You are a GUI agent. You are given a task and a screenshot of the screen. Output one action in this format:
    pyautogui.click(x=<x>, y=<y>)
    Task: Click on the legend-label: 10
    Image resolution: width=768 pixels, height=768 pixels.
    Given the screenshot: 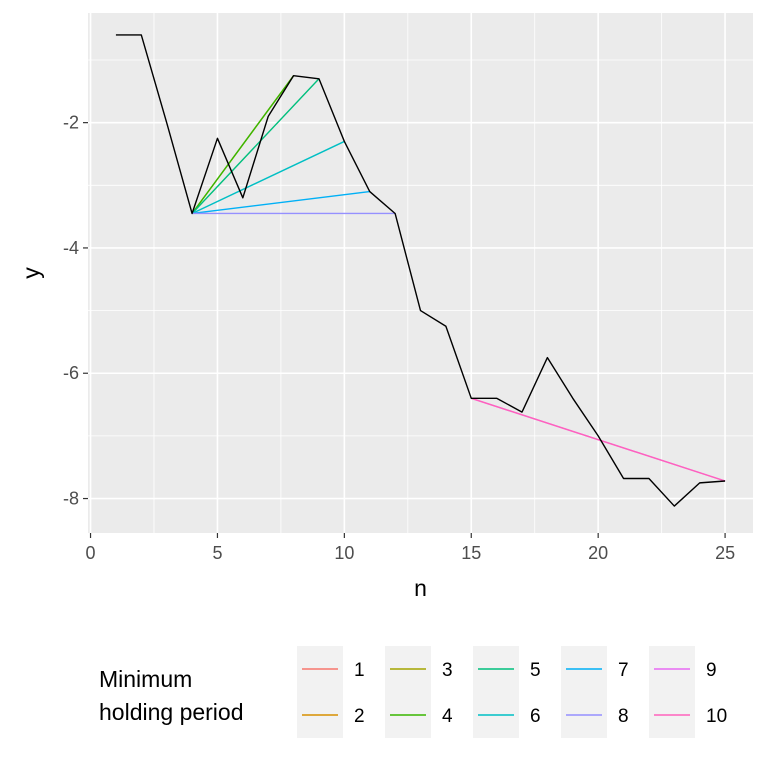 What is the action you would take?
    pyautogui.click(x=716, y=716)
    